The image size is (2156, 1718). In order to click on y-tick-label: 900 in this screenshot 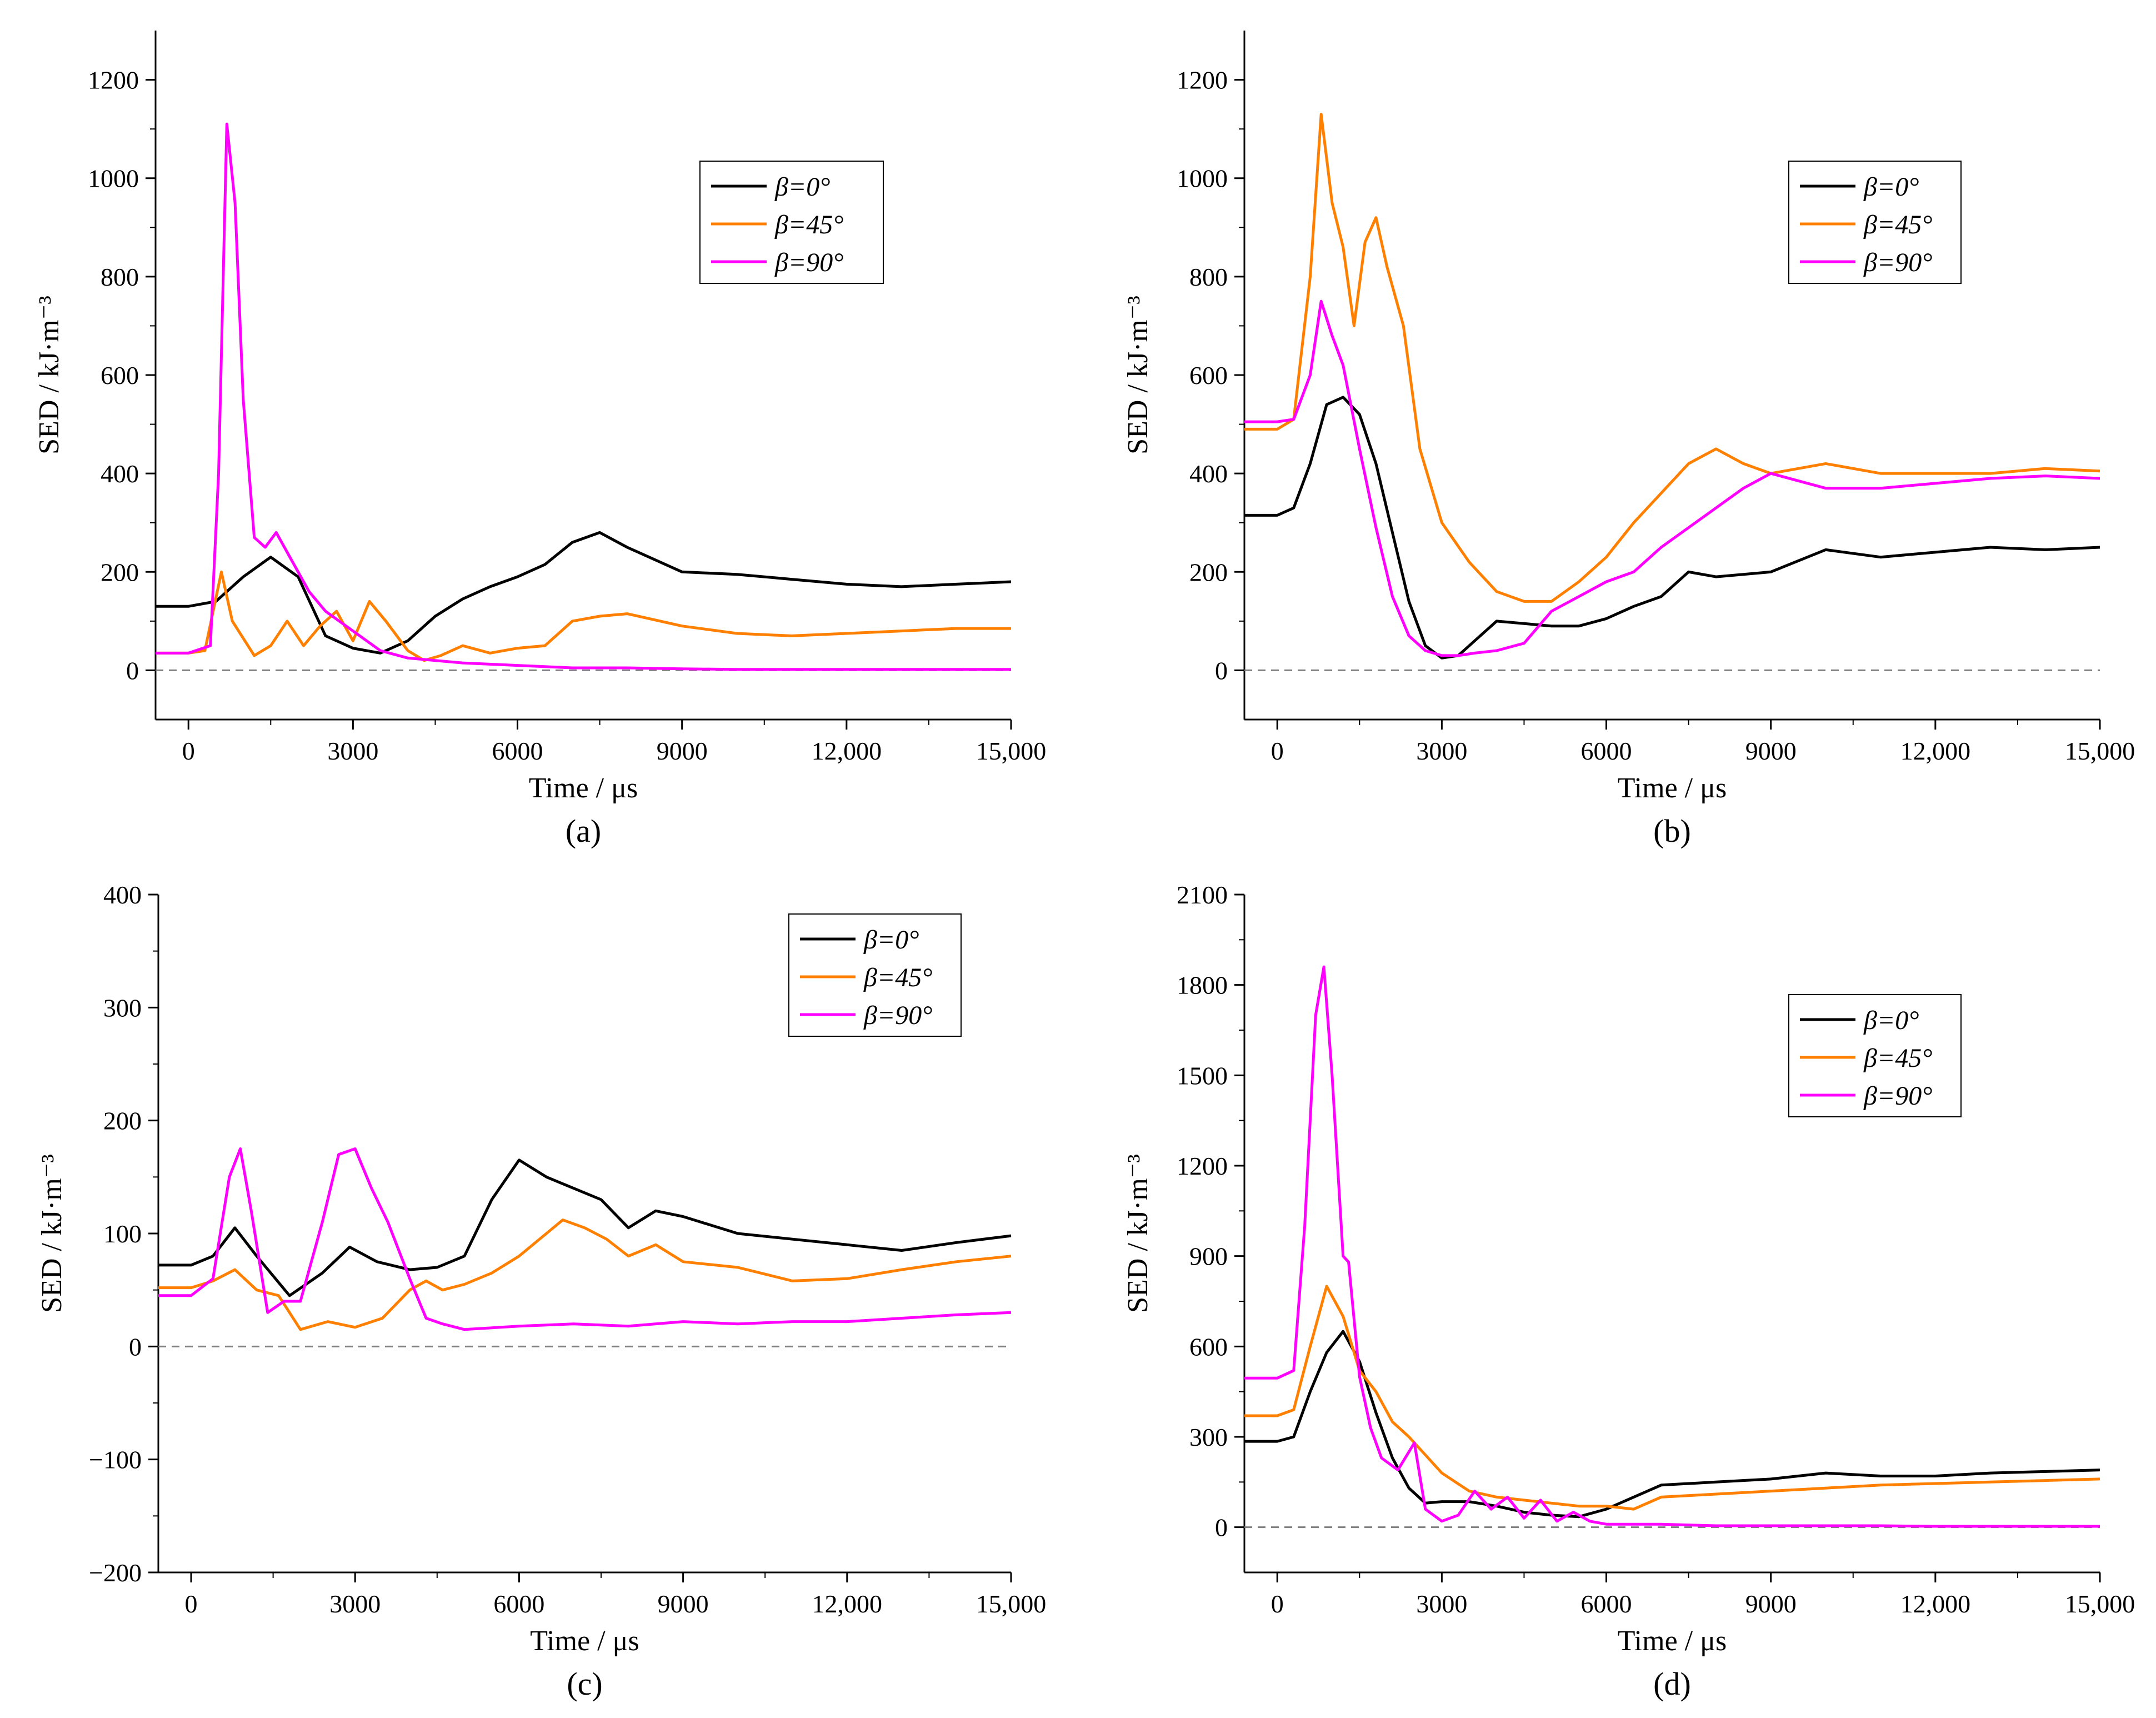, I will do `click(1208, 1256)`.